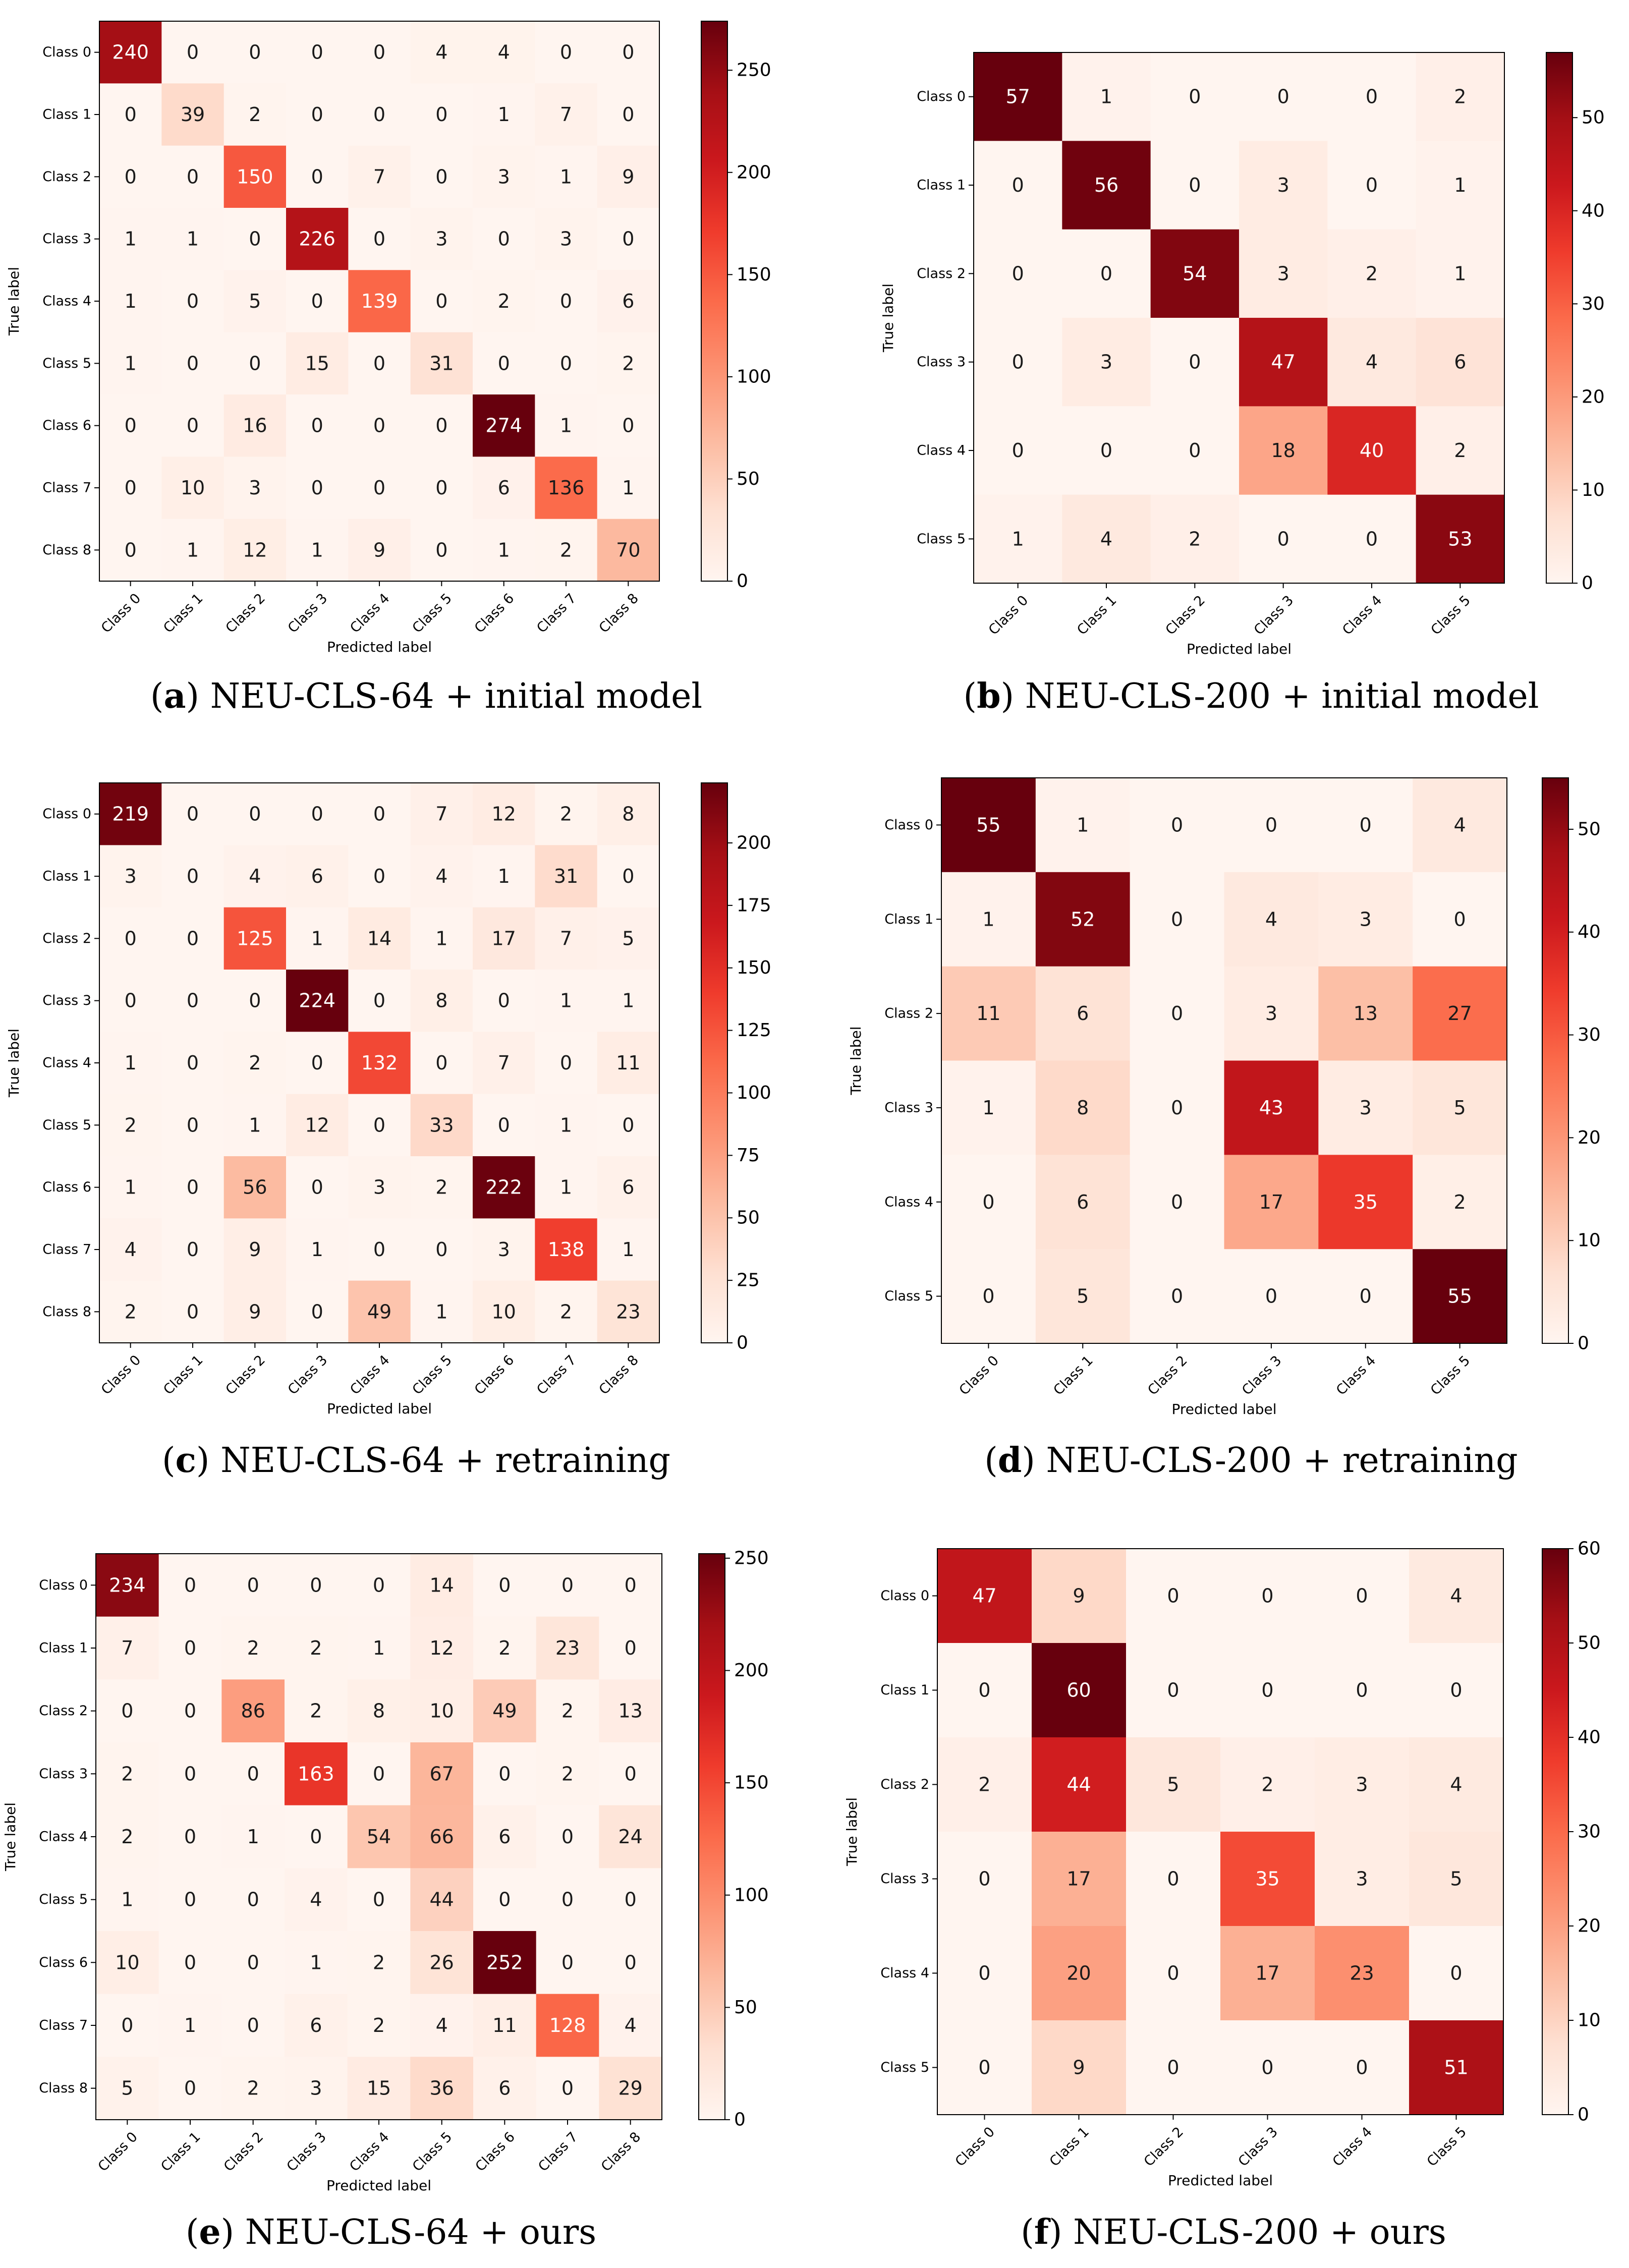 The height and width of the screenshot is (2268, 1629). Describe the element at coordinates (1233, 2232) in the screenshot. I see `caption-f: (f) NEU-CLS-200 + ours` at that location.